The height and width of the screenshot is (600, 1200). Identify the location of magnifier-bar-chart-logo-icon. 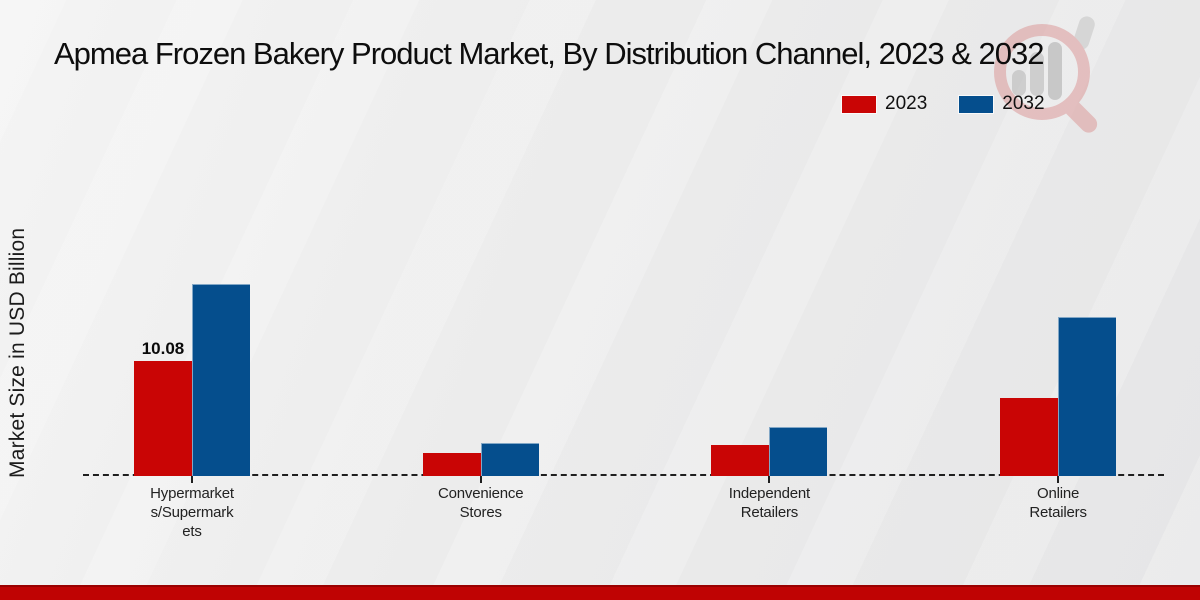
(1055, 75).